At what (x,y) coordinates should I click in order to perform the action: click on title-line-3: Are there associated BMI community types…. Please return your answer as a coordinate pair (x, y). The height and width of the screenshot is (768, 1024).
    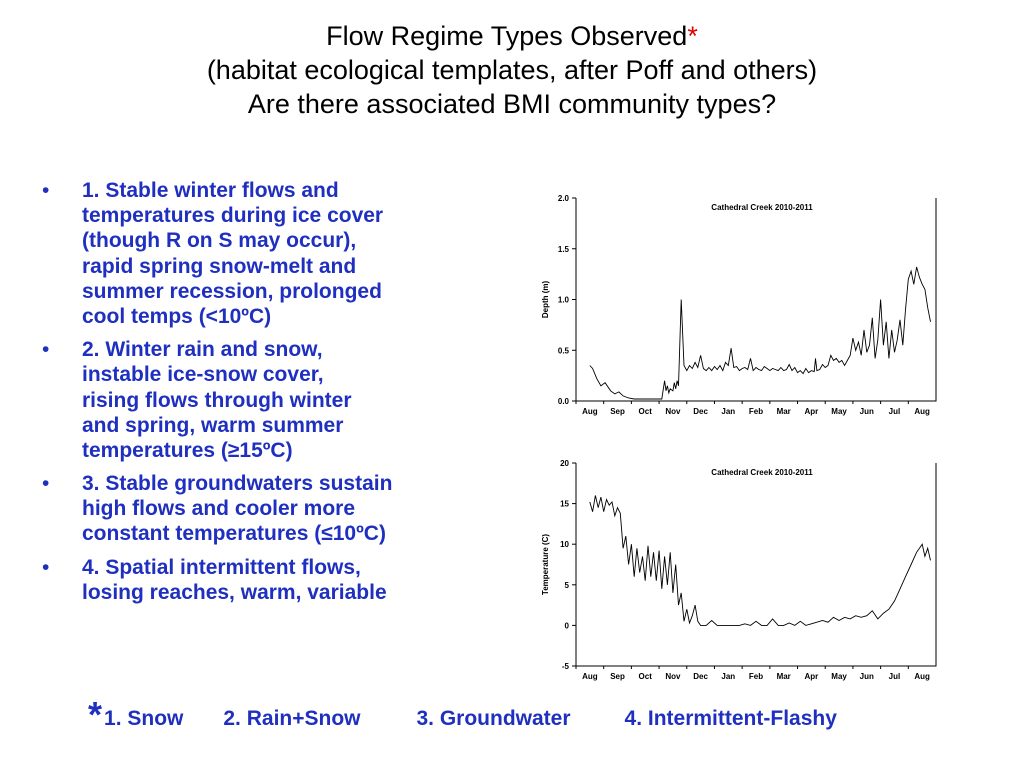
    Looking at the image, I should click on (512, 103).